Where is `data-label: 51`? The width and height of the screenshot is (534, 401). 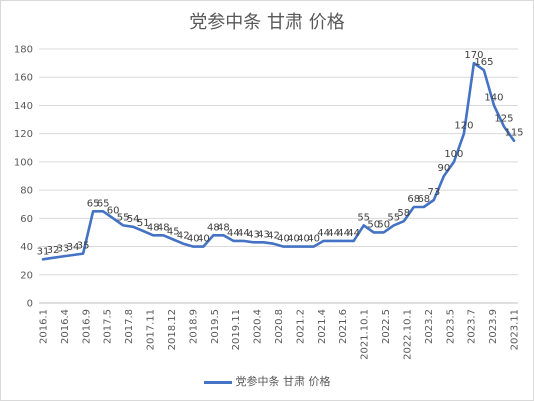
data-label: 51 is located at coordinates (143, 223).